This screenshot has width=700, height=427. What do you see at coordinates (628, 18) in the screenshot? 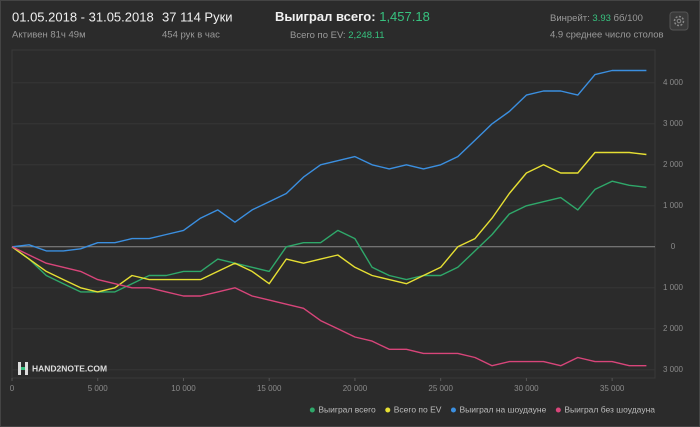
I see `winrate-unit: бб/100` at bounding box center [628, 18].